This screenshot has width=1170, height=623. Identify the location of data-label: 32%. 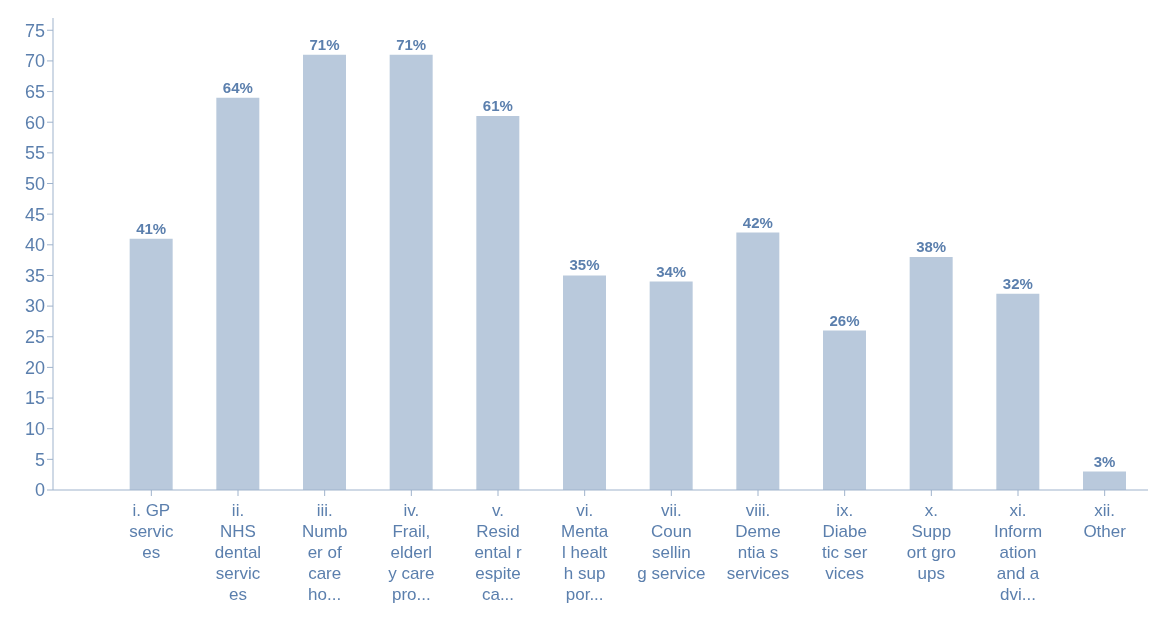
(1017, 283).